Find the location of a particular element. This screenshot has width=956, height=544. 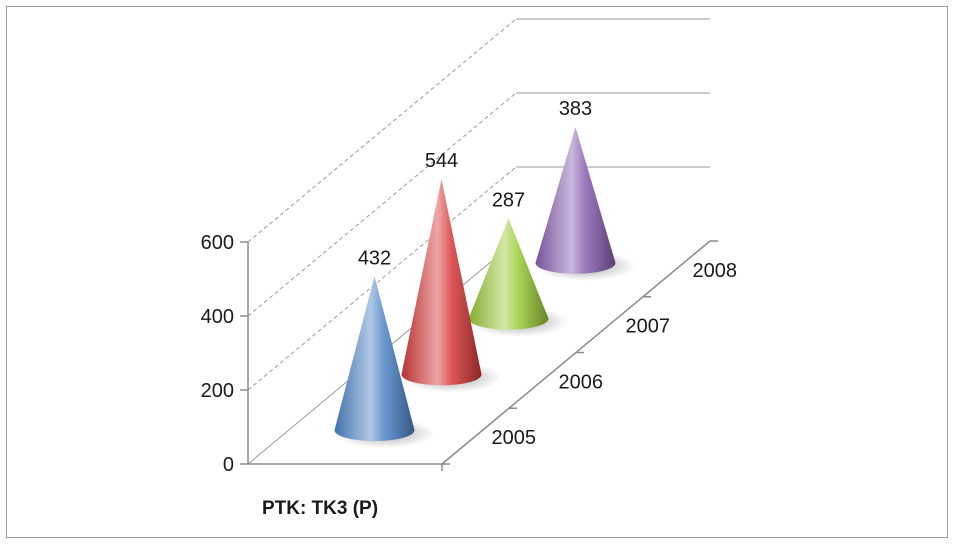

data-label: 287 is located at coordinates (508, 200).